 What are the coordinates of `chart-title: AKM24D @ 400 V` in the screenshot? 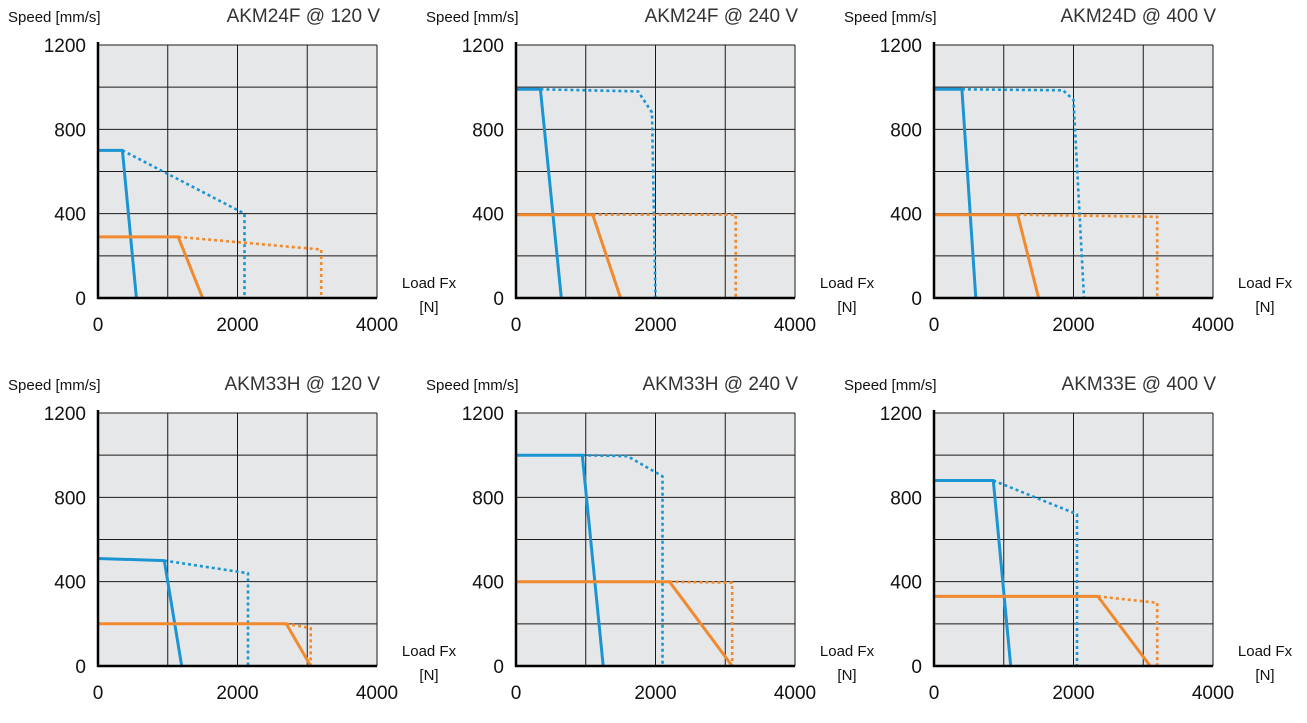 It's located at (1138, 16).